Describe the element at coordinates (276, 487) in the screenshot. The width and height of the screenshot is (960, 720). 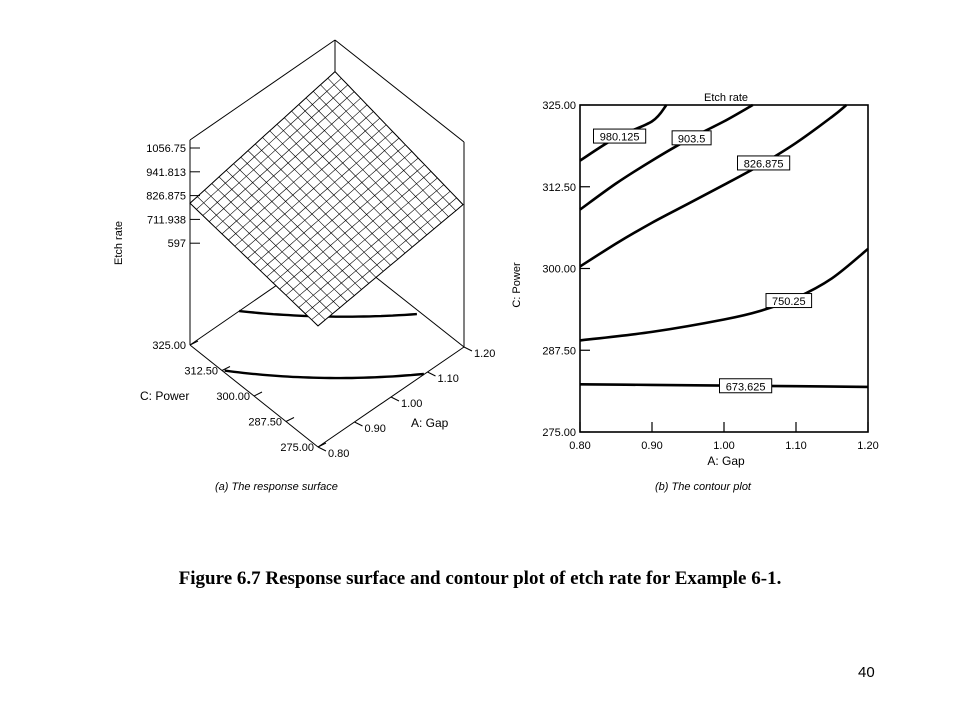
I see `surface-sublabel: (a) The response surface` at that location.